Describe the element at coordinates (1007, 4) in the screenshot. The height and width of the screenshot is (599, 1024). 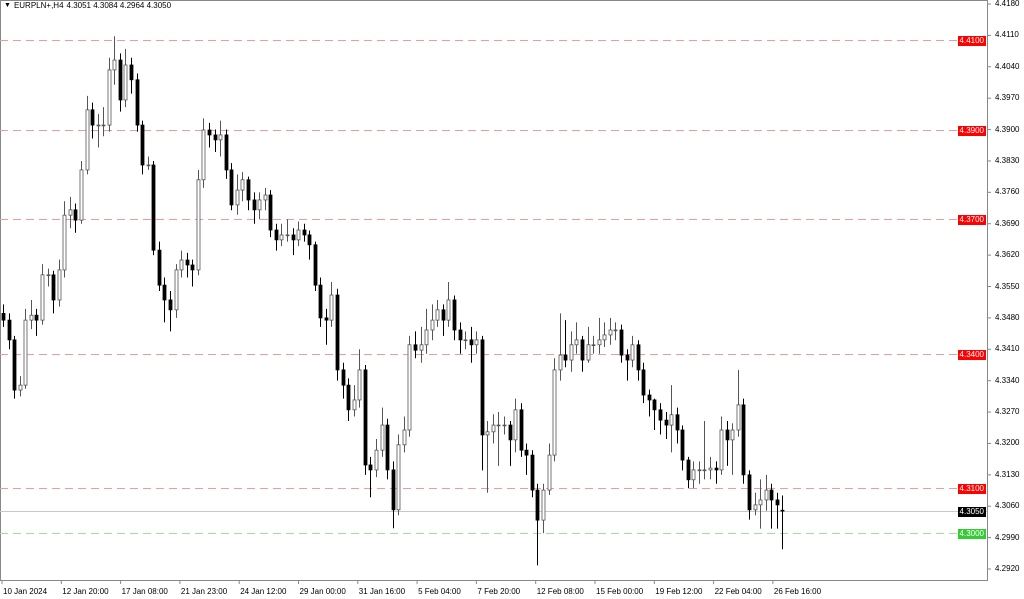
I see `y-tick-label: 4.4180` at that location.